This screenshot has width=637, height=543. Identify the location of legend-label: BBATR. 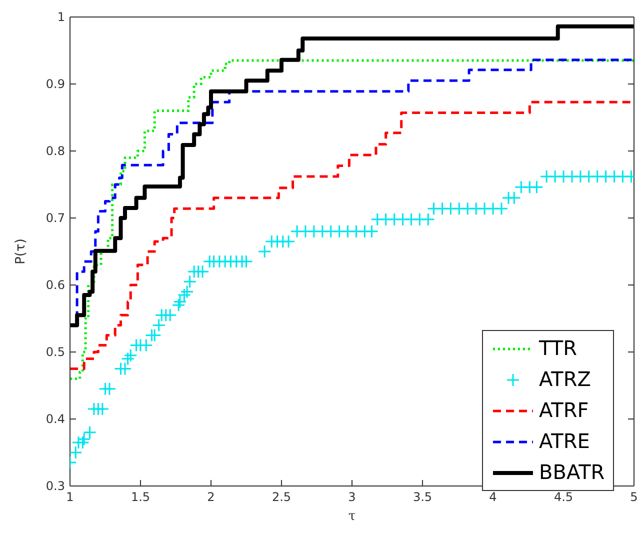
(572, 472).